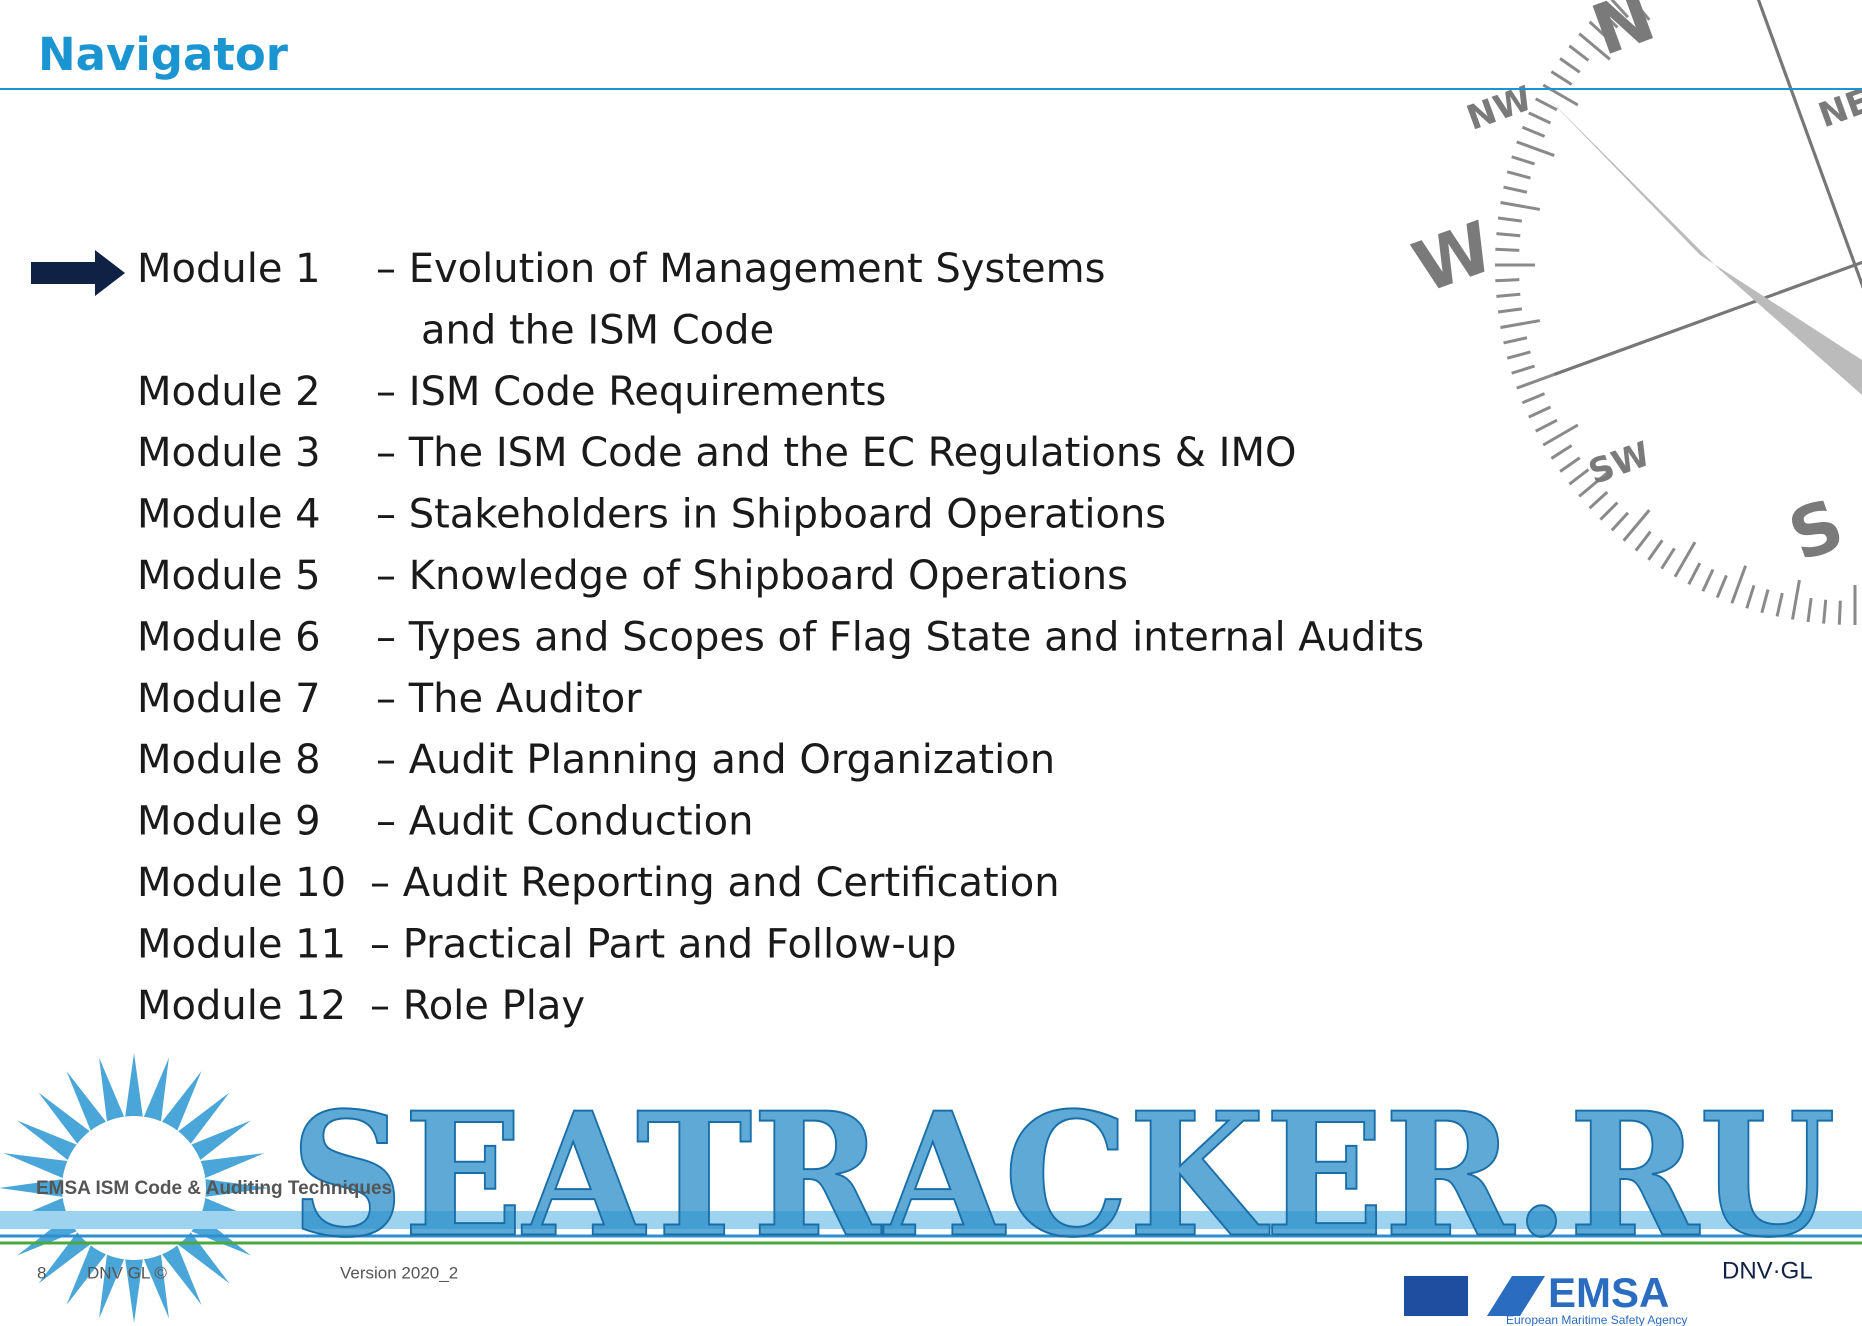 Image resolution: width=1862 pixels, height=1326 pixels. I want to click on module-label: Module 9, so click(229, 822).